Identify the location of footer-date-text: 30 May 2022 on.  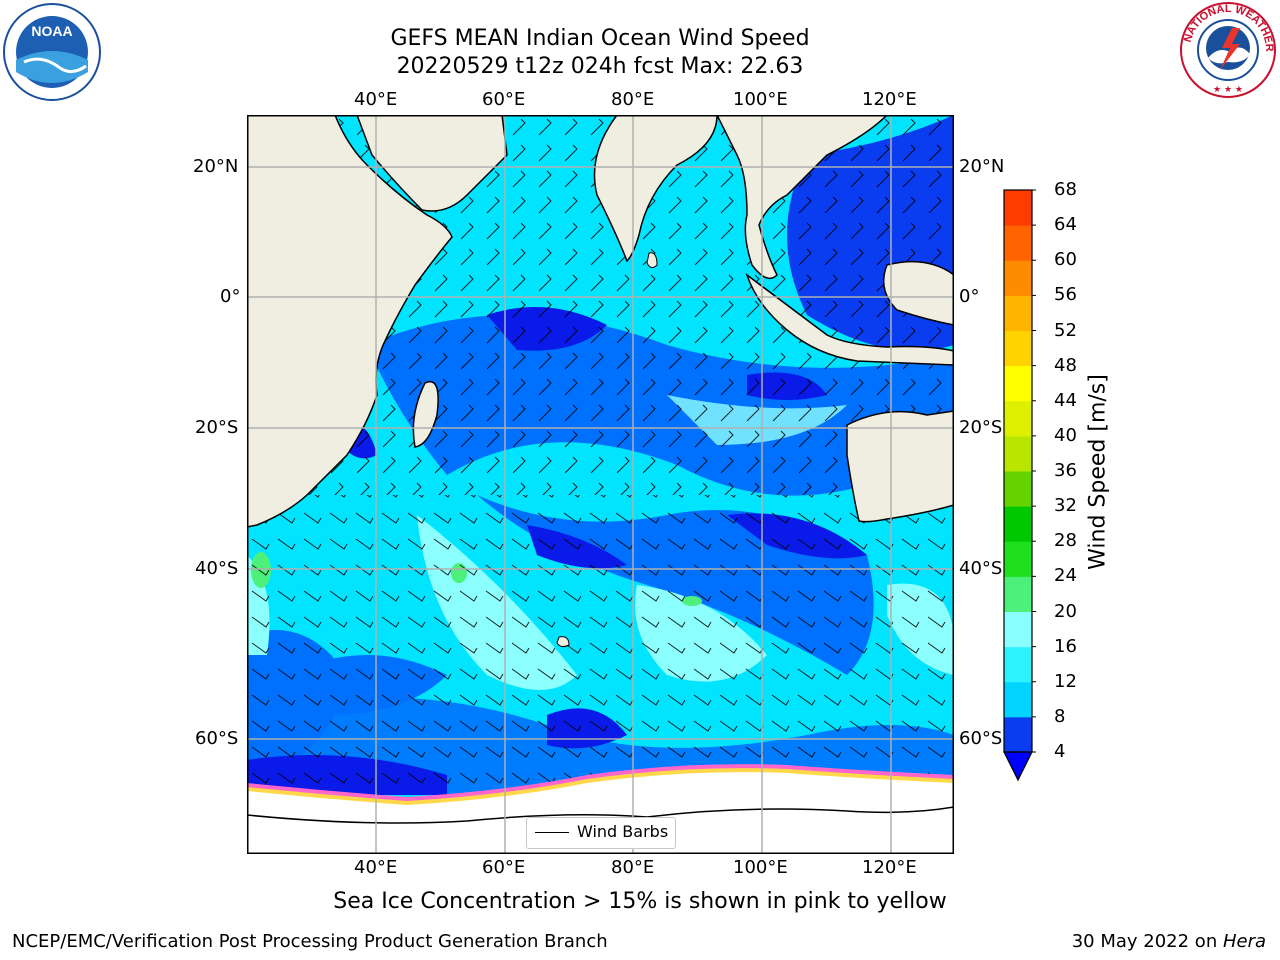
(1147, 941).